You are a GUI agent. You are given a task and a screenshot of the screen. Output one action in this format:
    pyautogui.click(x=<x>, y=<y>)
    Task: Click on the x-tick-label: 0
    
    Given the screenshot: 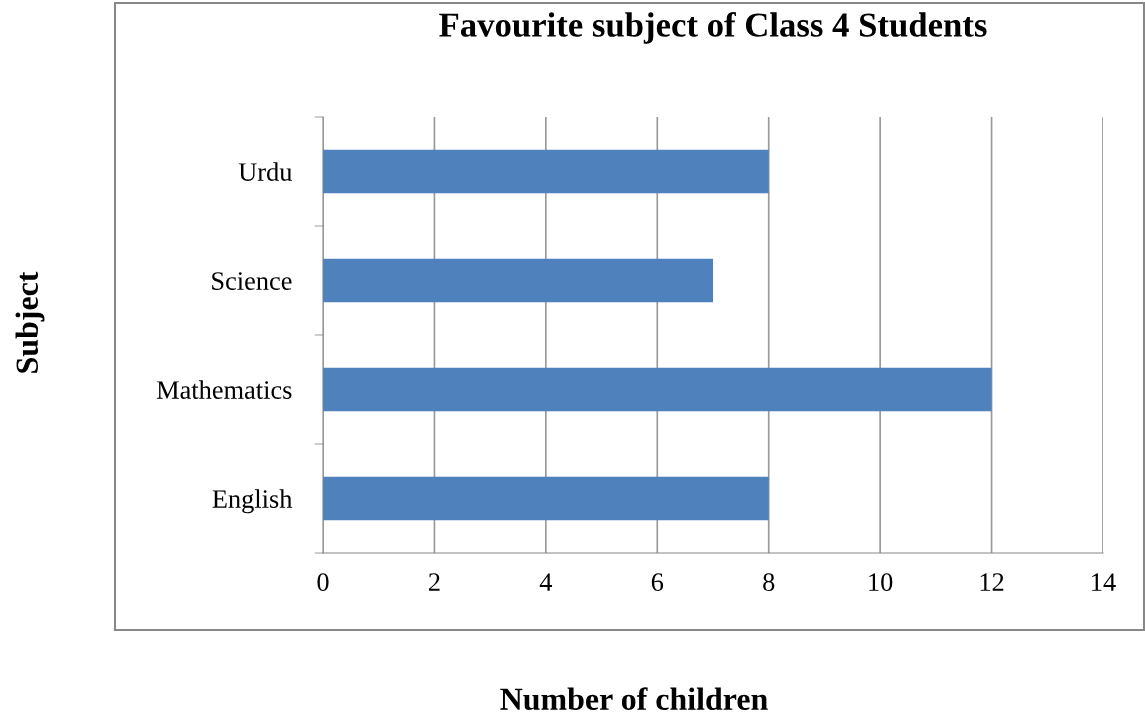 What is the action you would take?
    pyautogui.click(x=323, y=582)
    